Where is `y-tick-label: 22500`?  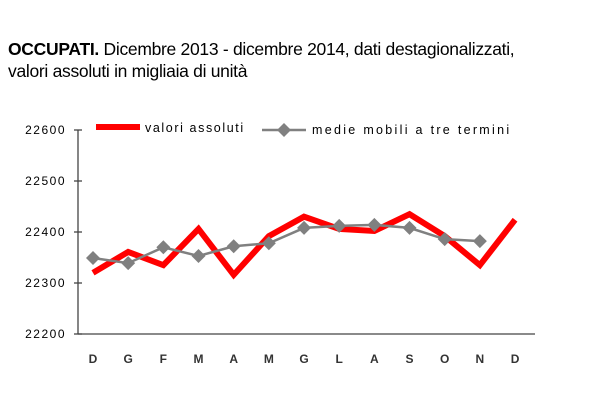
y-tick-label: 22500 is located at coordinates (45, 181).